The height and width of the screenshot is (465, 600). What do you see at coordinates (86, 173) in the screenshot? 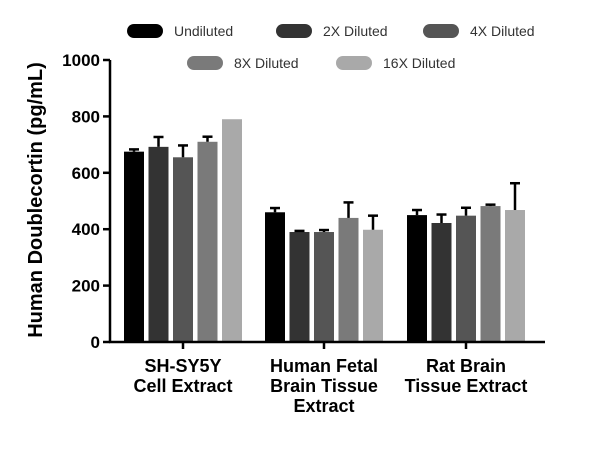
I see `y-tick-label: 600` at bounding box center [86, 173].